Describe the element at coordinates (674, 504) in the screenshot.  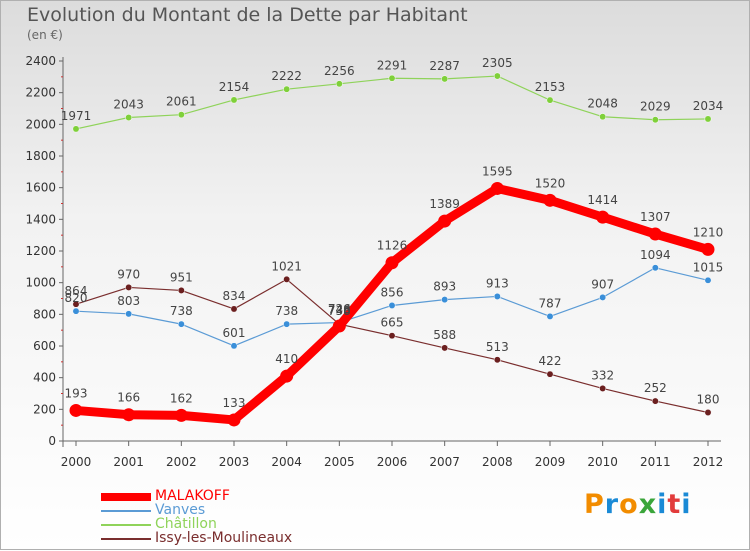
I see `logo-letter: t` at that location.